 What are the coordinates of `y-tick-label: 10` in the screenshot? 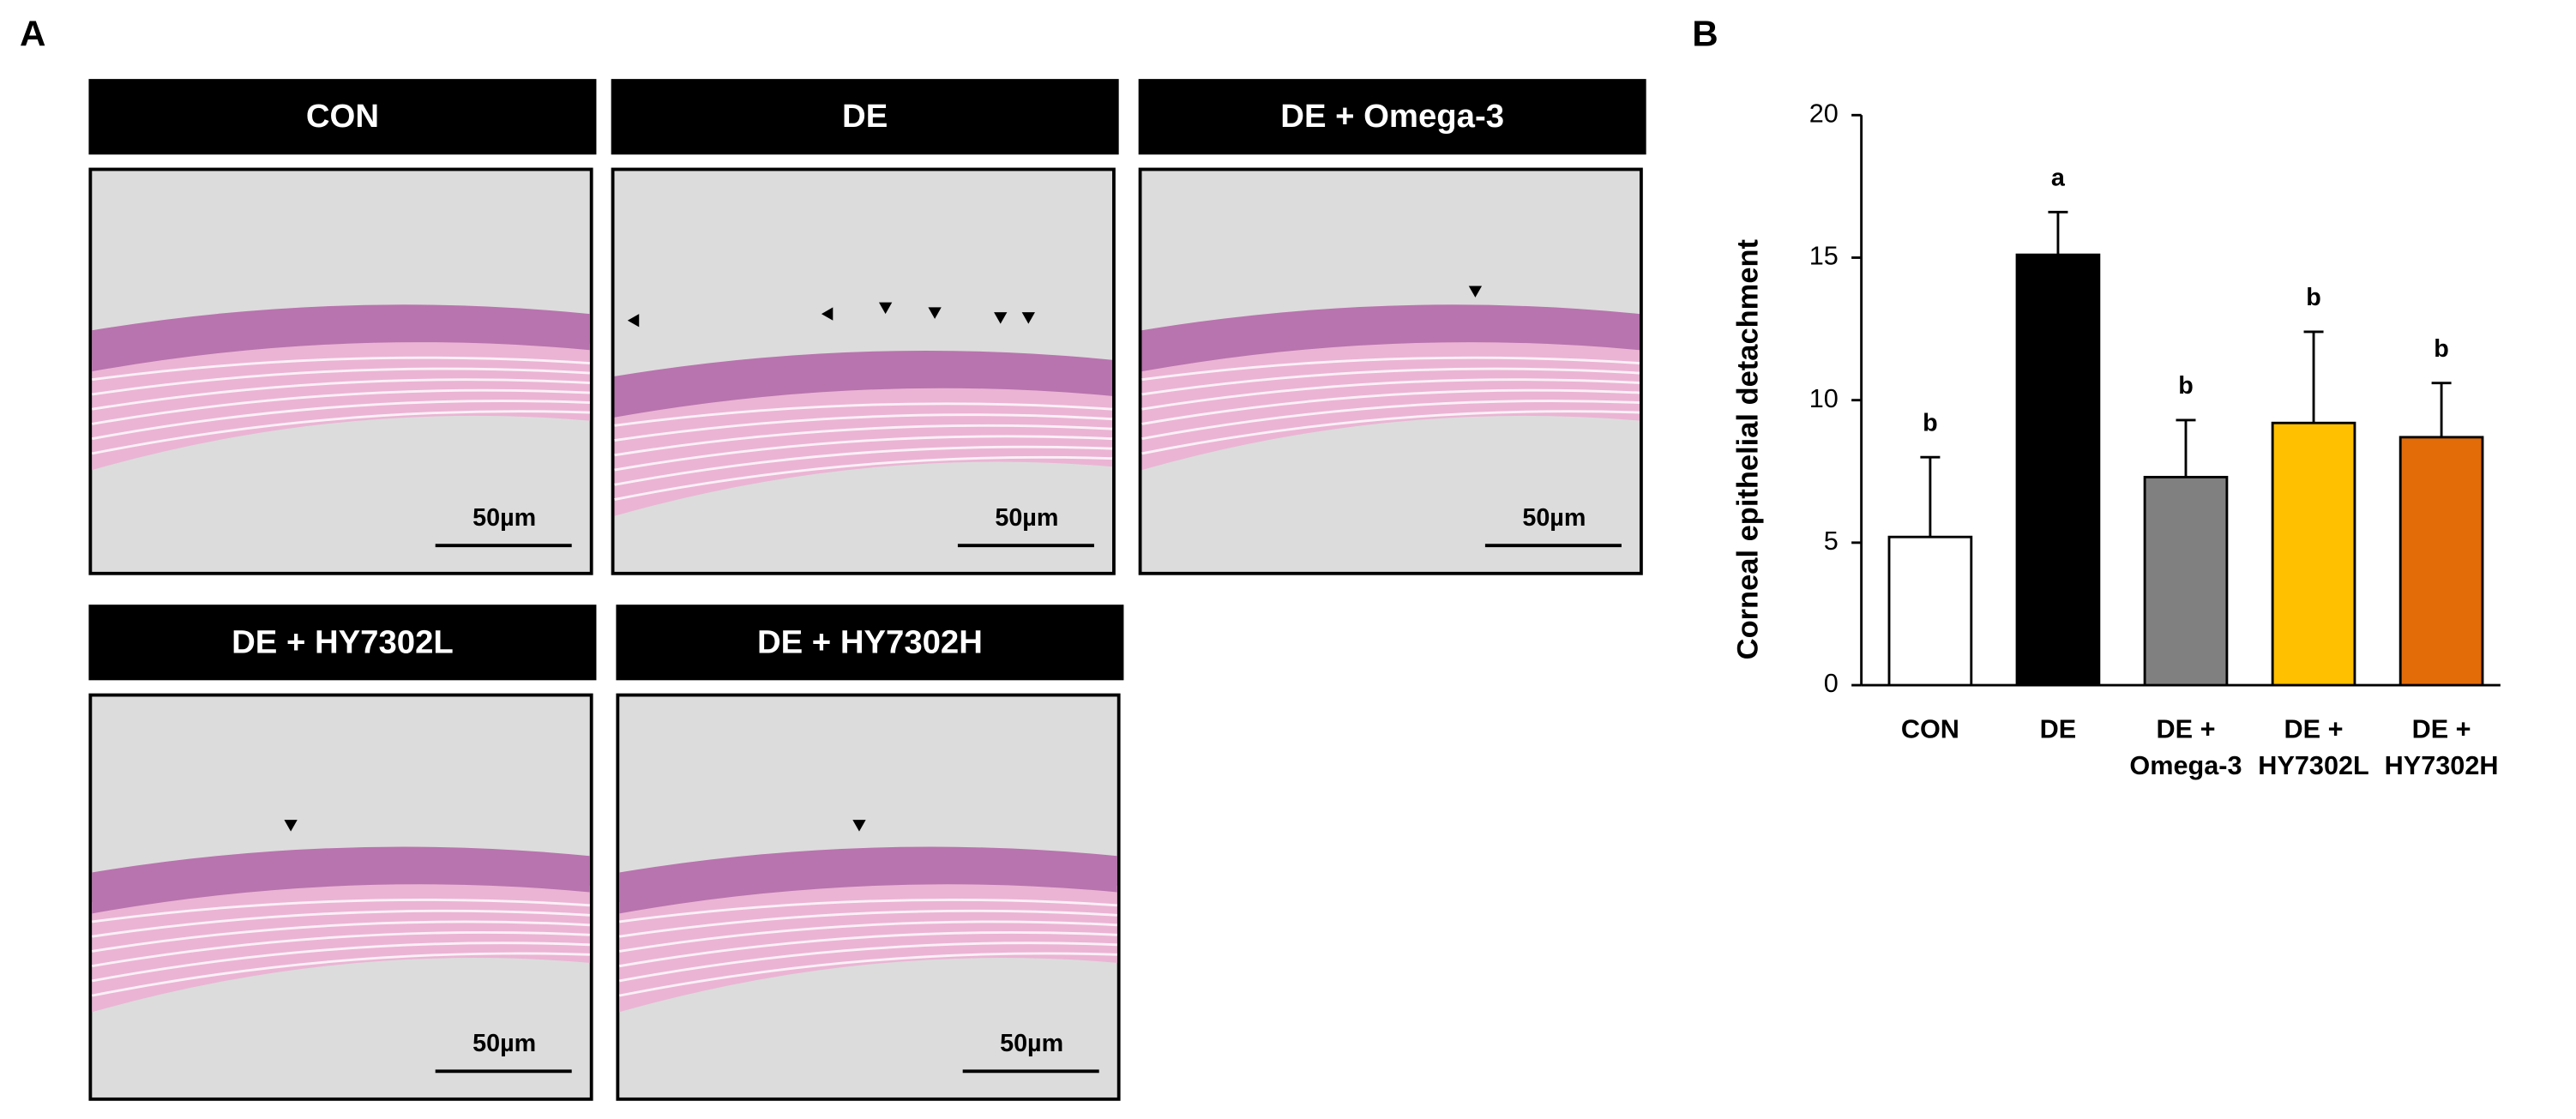 It's located at (1824, 398).